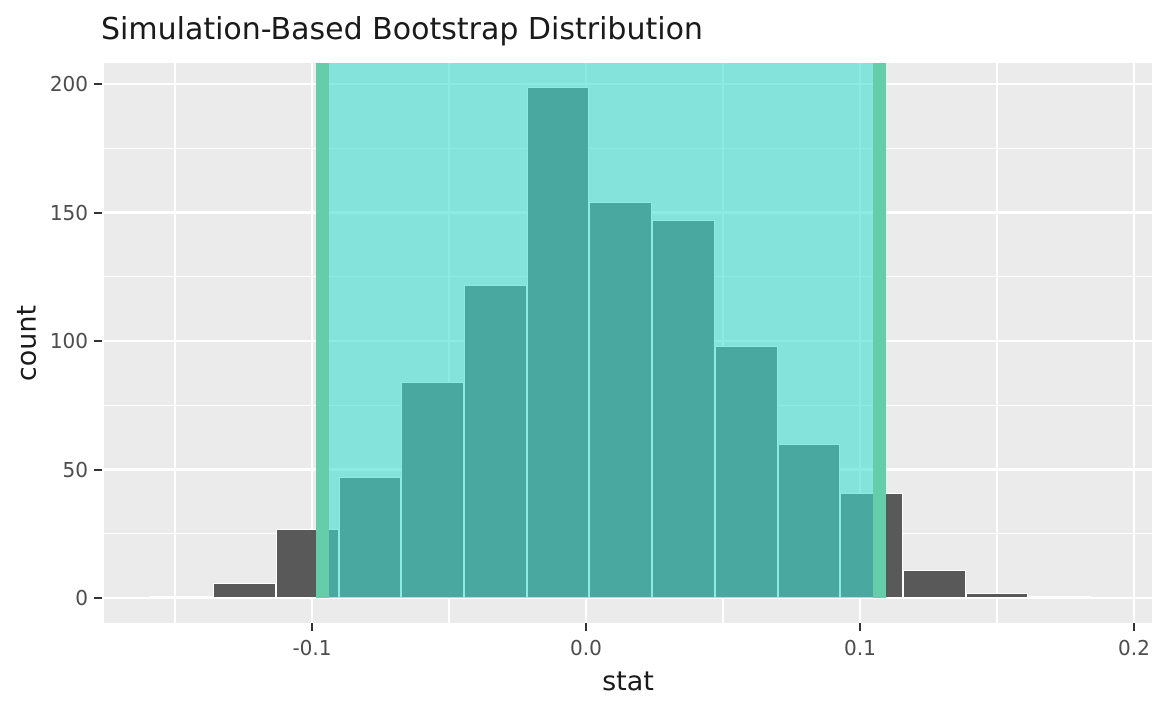  I want to click on y-axis-title: count, so click(27, 343).